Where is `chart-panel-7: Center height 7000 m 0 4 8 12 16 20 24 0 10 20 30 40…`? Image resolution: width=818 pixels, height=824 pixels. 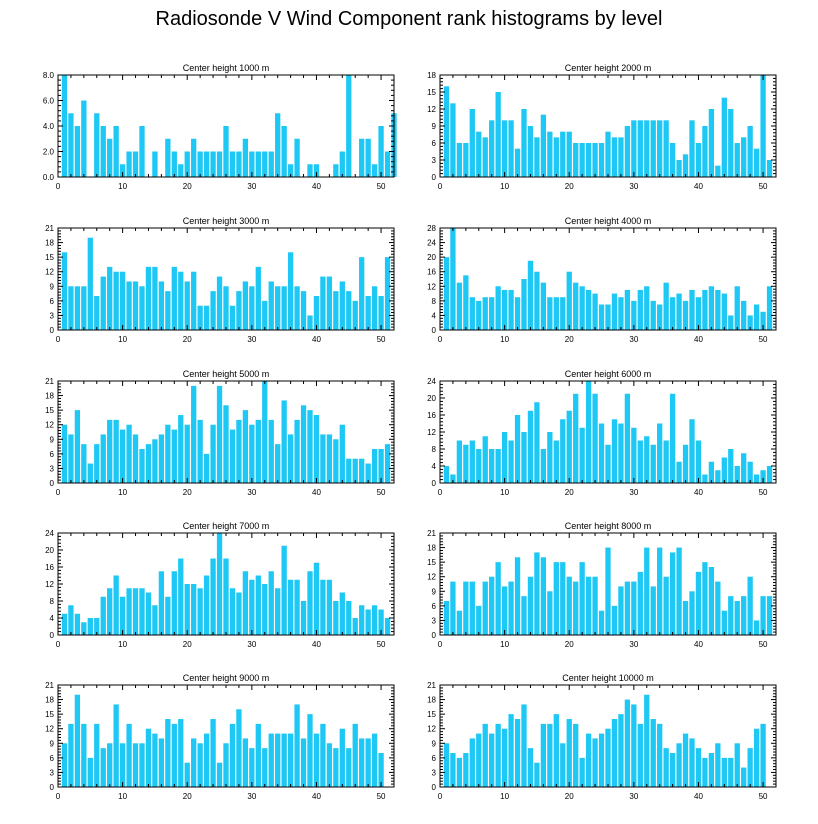
chart-panel-7: Center height 7000 m 0 4 8 12 16 20 24 0 10 20 30 40… is located at coordinates (220, 585).